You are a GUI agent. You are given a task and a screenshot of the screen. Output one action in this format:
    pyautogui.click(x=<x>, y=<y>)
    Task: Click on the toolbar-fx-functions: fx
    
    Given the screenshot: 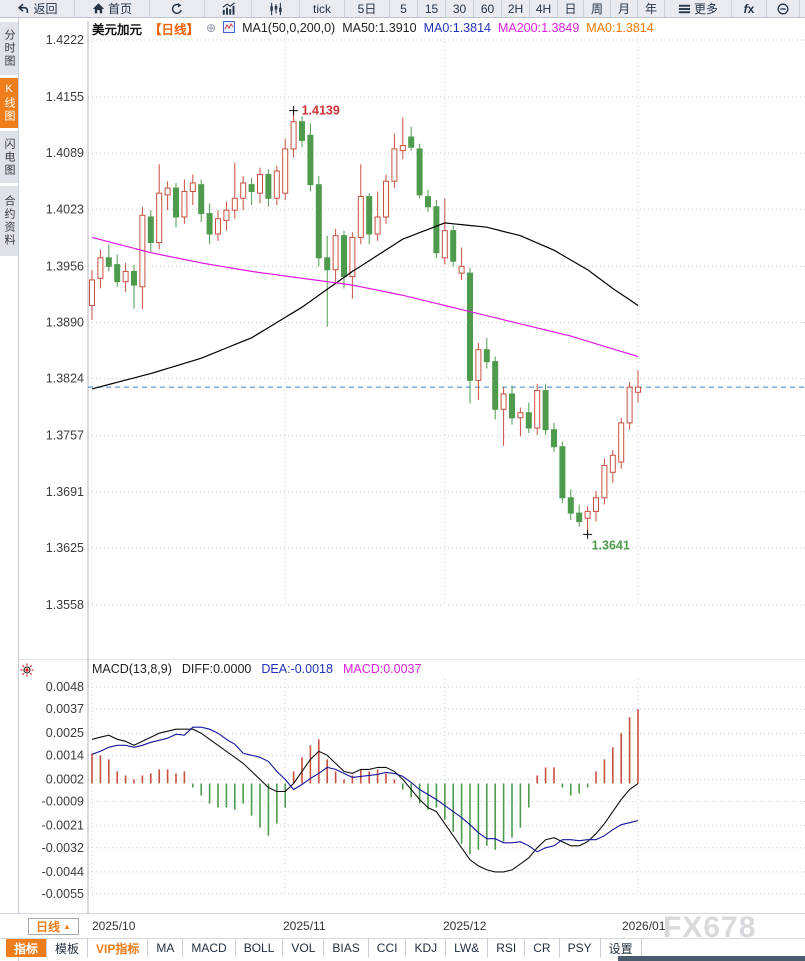 What is the action you would take?
    pyautogui.click(x=749, y=8)
    